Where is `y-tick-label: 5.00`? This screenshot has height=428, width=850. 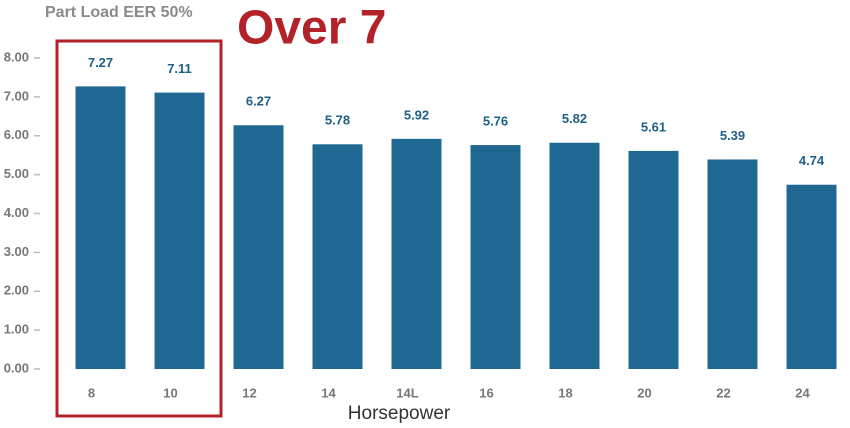
y-tick-label: 5.00 is located at coordinates (16, 173).